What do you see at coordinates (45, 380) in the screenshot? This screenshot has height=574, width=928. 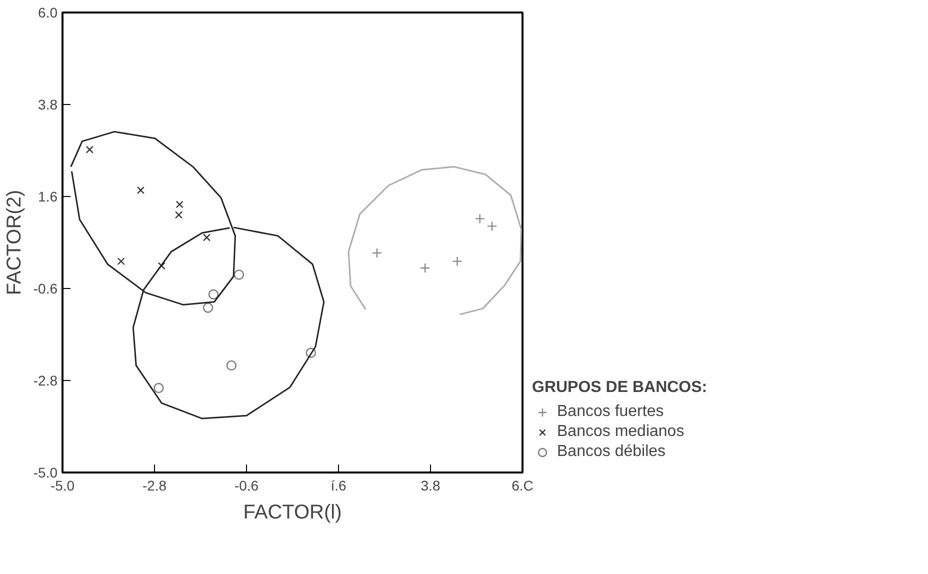 I see `y-tick-label: -2.8` at bounding box center [45, 380].